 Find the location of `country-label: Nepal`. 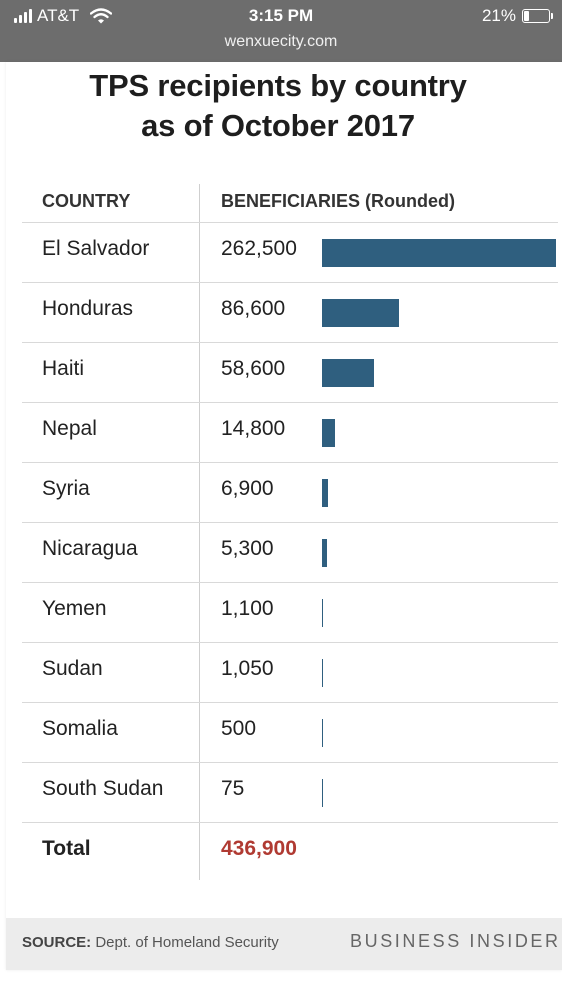

country-label: Nepal is located at coordinates (69, 428).